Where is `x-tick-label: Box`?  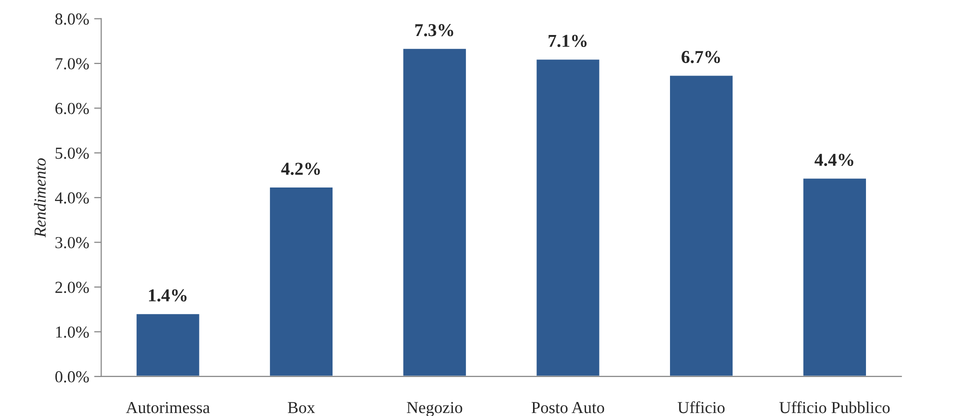 x-tick-label: Box is located at coordinates (301, 408).